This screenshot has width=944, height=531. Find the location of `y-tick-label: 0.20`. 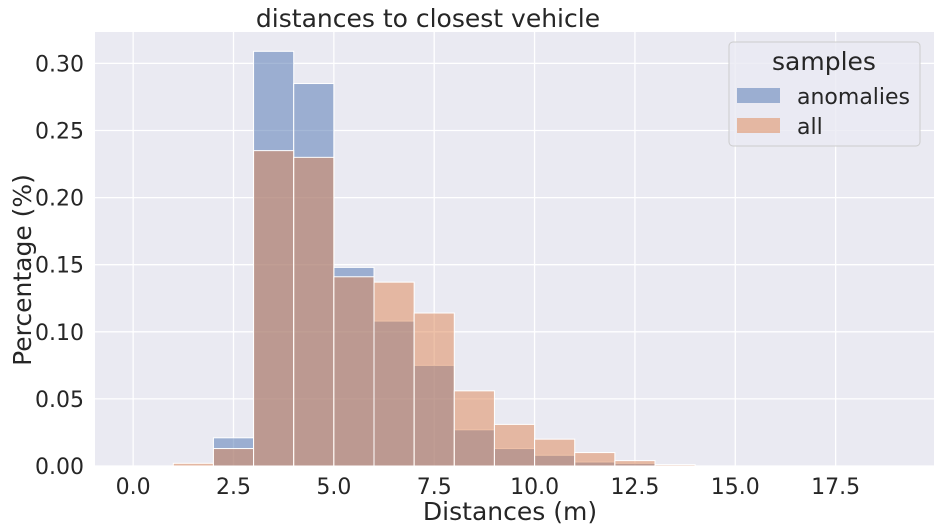

y-tick-label: 0.20 is located at coordinates (59, 199).